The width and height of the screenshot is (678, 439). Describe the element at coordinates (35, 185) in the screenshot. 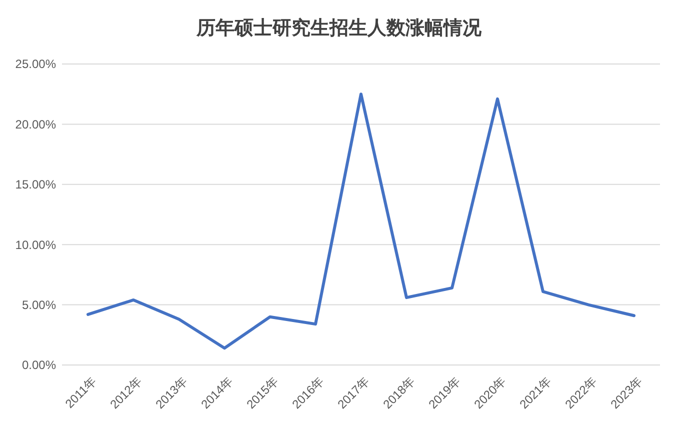

I see `y-tick-label: 15.00%` at that location.